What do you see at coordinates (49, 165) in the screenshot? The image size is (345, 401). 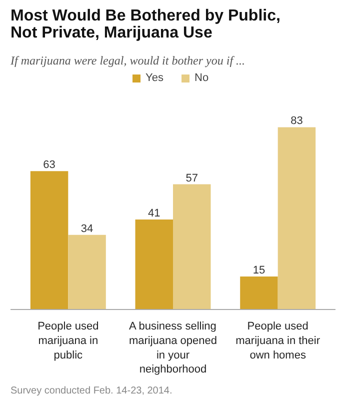 I see `data-label: 63` at bounding box center [49, 165].